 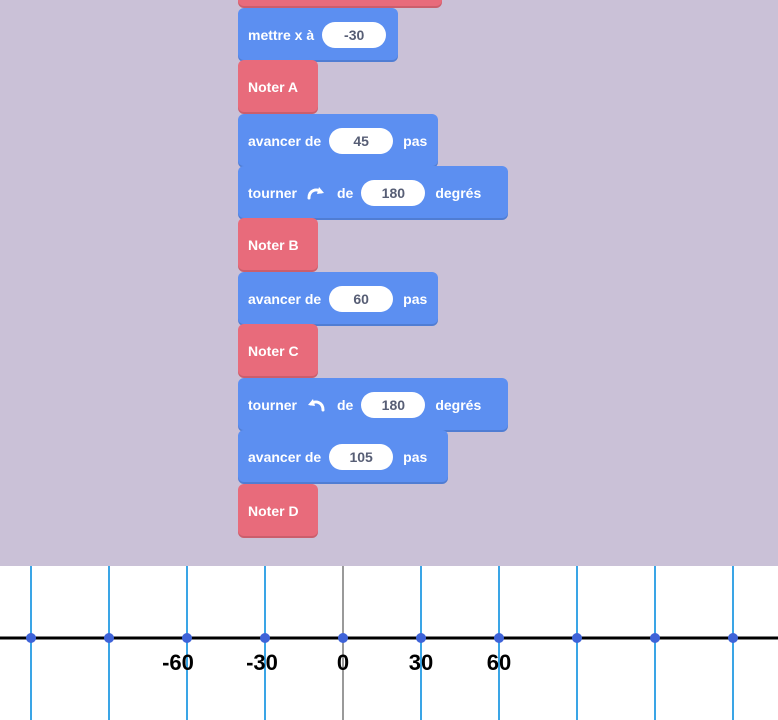 What do you see at coordinates (316, 405) in the screenshot?
I see `rotate-counterclockwise-icon` at bounding box center [316, 405].